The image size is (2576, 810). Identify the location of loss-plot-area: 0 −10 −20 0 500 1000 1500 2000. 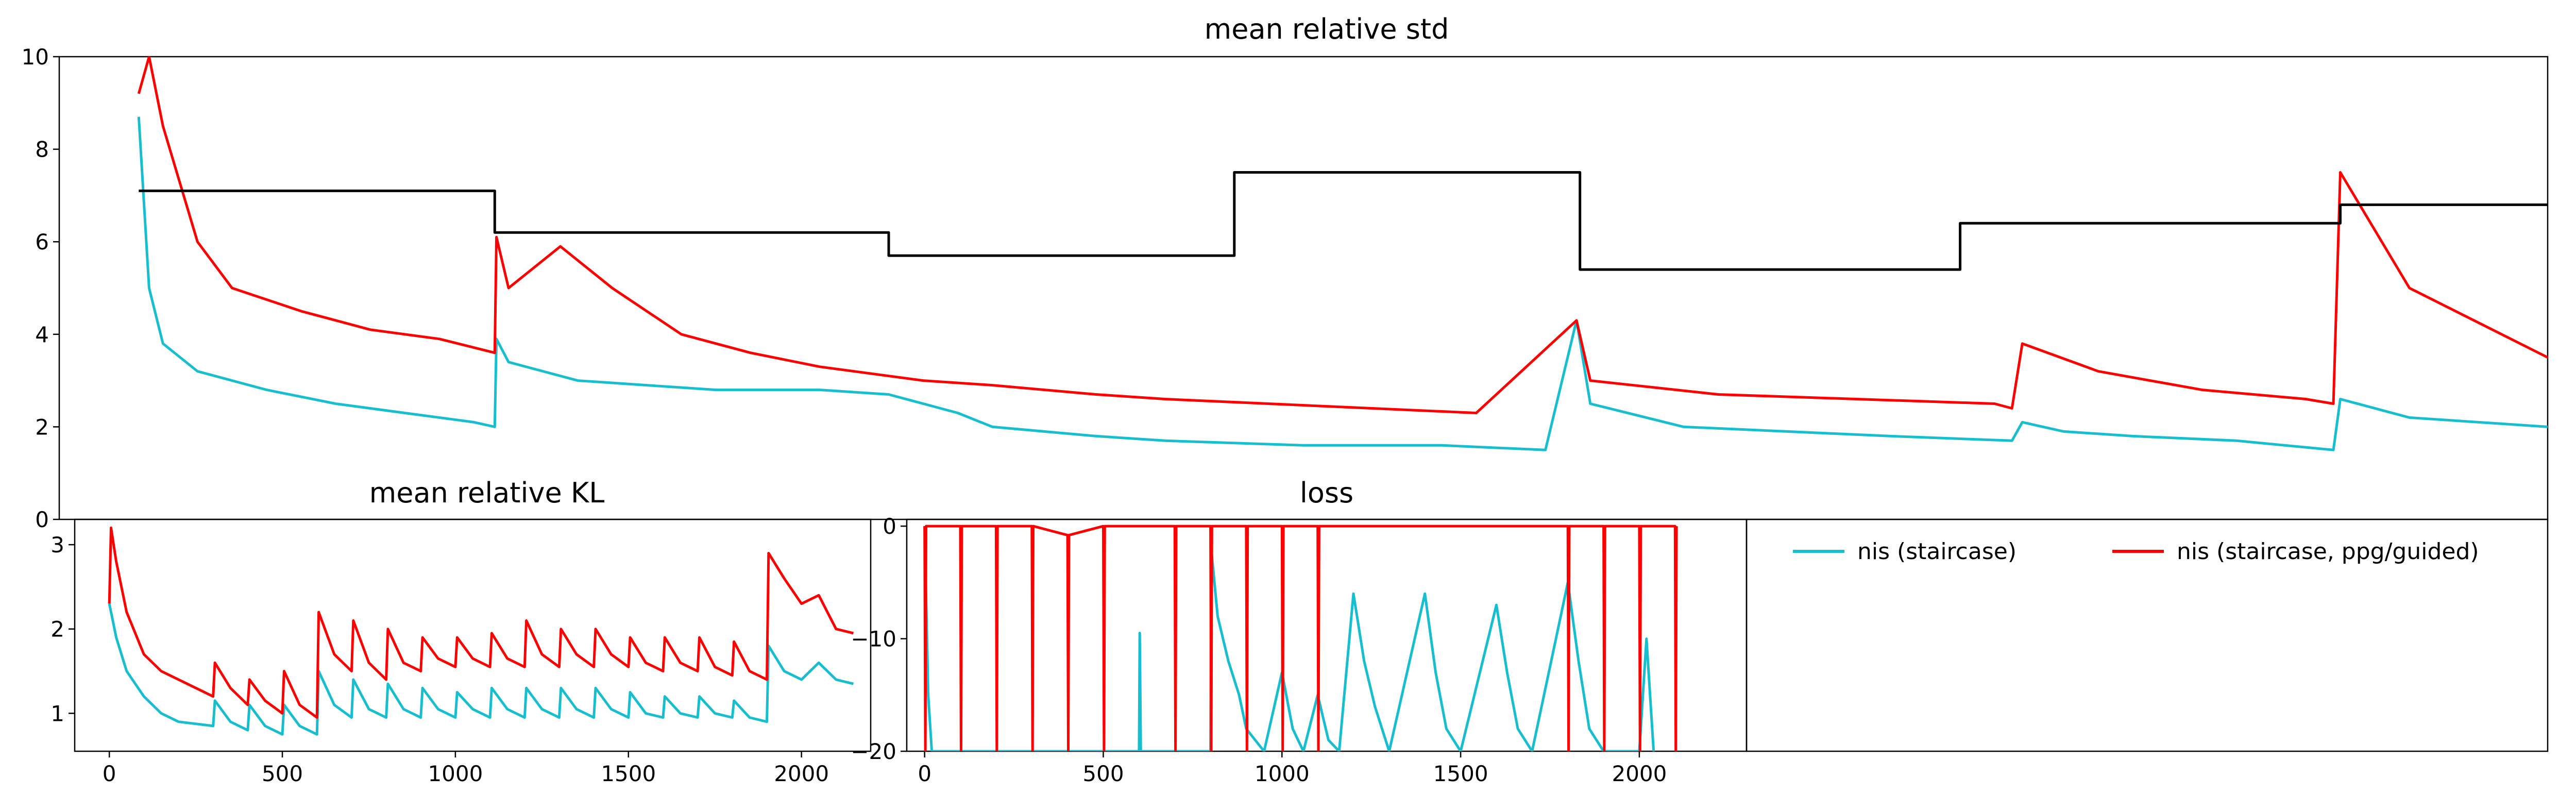
(1264, 650).